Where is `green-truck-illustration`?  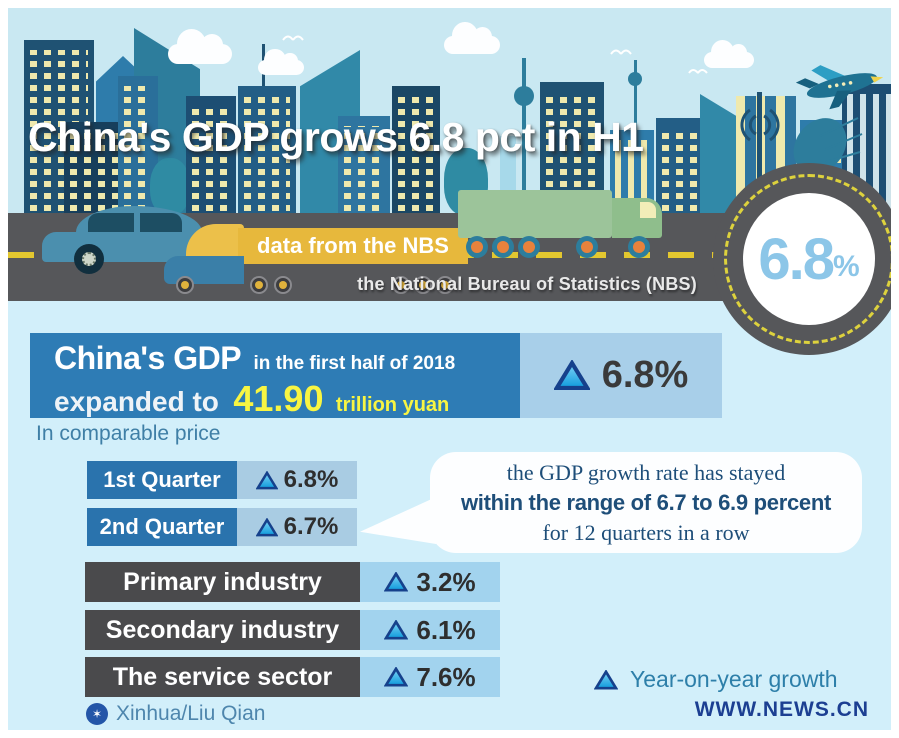
green-truck-illustration is located at coordinates (562, 223).